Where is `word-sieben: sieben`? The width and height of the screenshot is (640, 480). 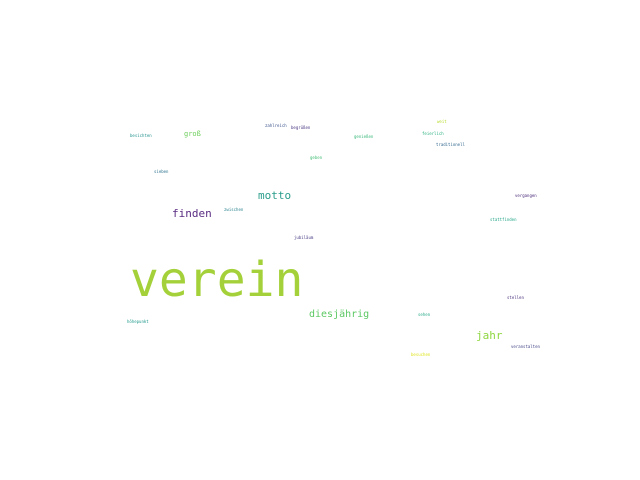 word-sieben: sieben is located at coordinates (161, 171).